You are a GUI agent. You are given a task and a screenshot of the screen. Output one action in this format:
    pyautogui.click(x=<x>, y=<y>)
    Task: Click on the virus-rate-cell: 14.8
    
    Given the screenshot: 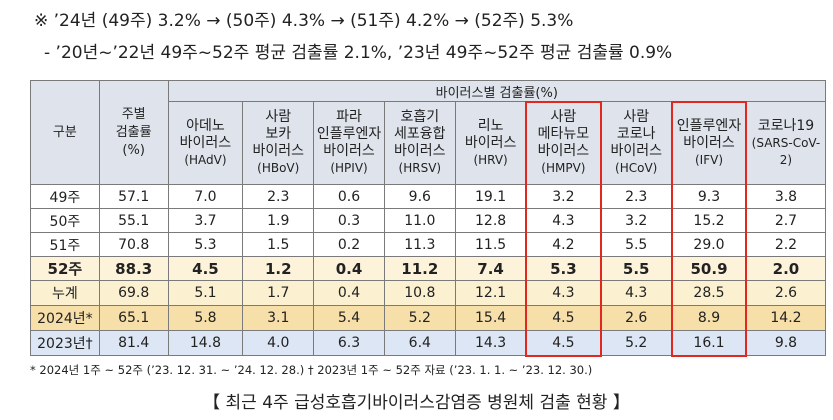 What is the action you would take?
    pyautogui.click(x=205, y=343)
    